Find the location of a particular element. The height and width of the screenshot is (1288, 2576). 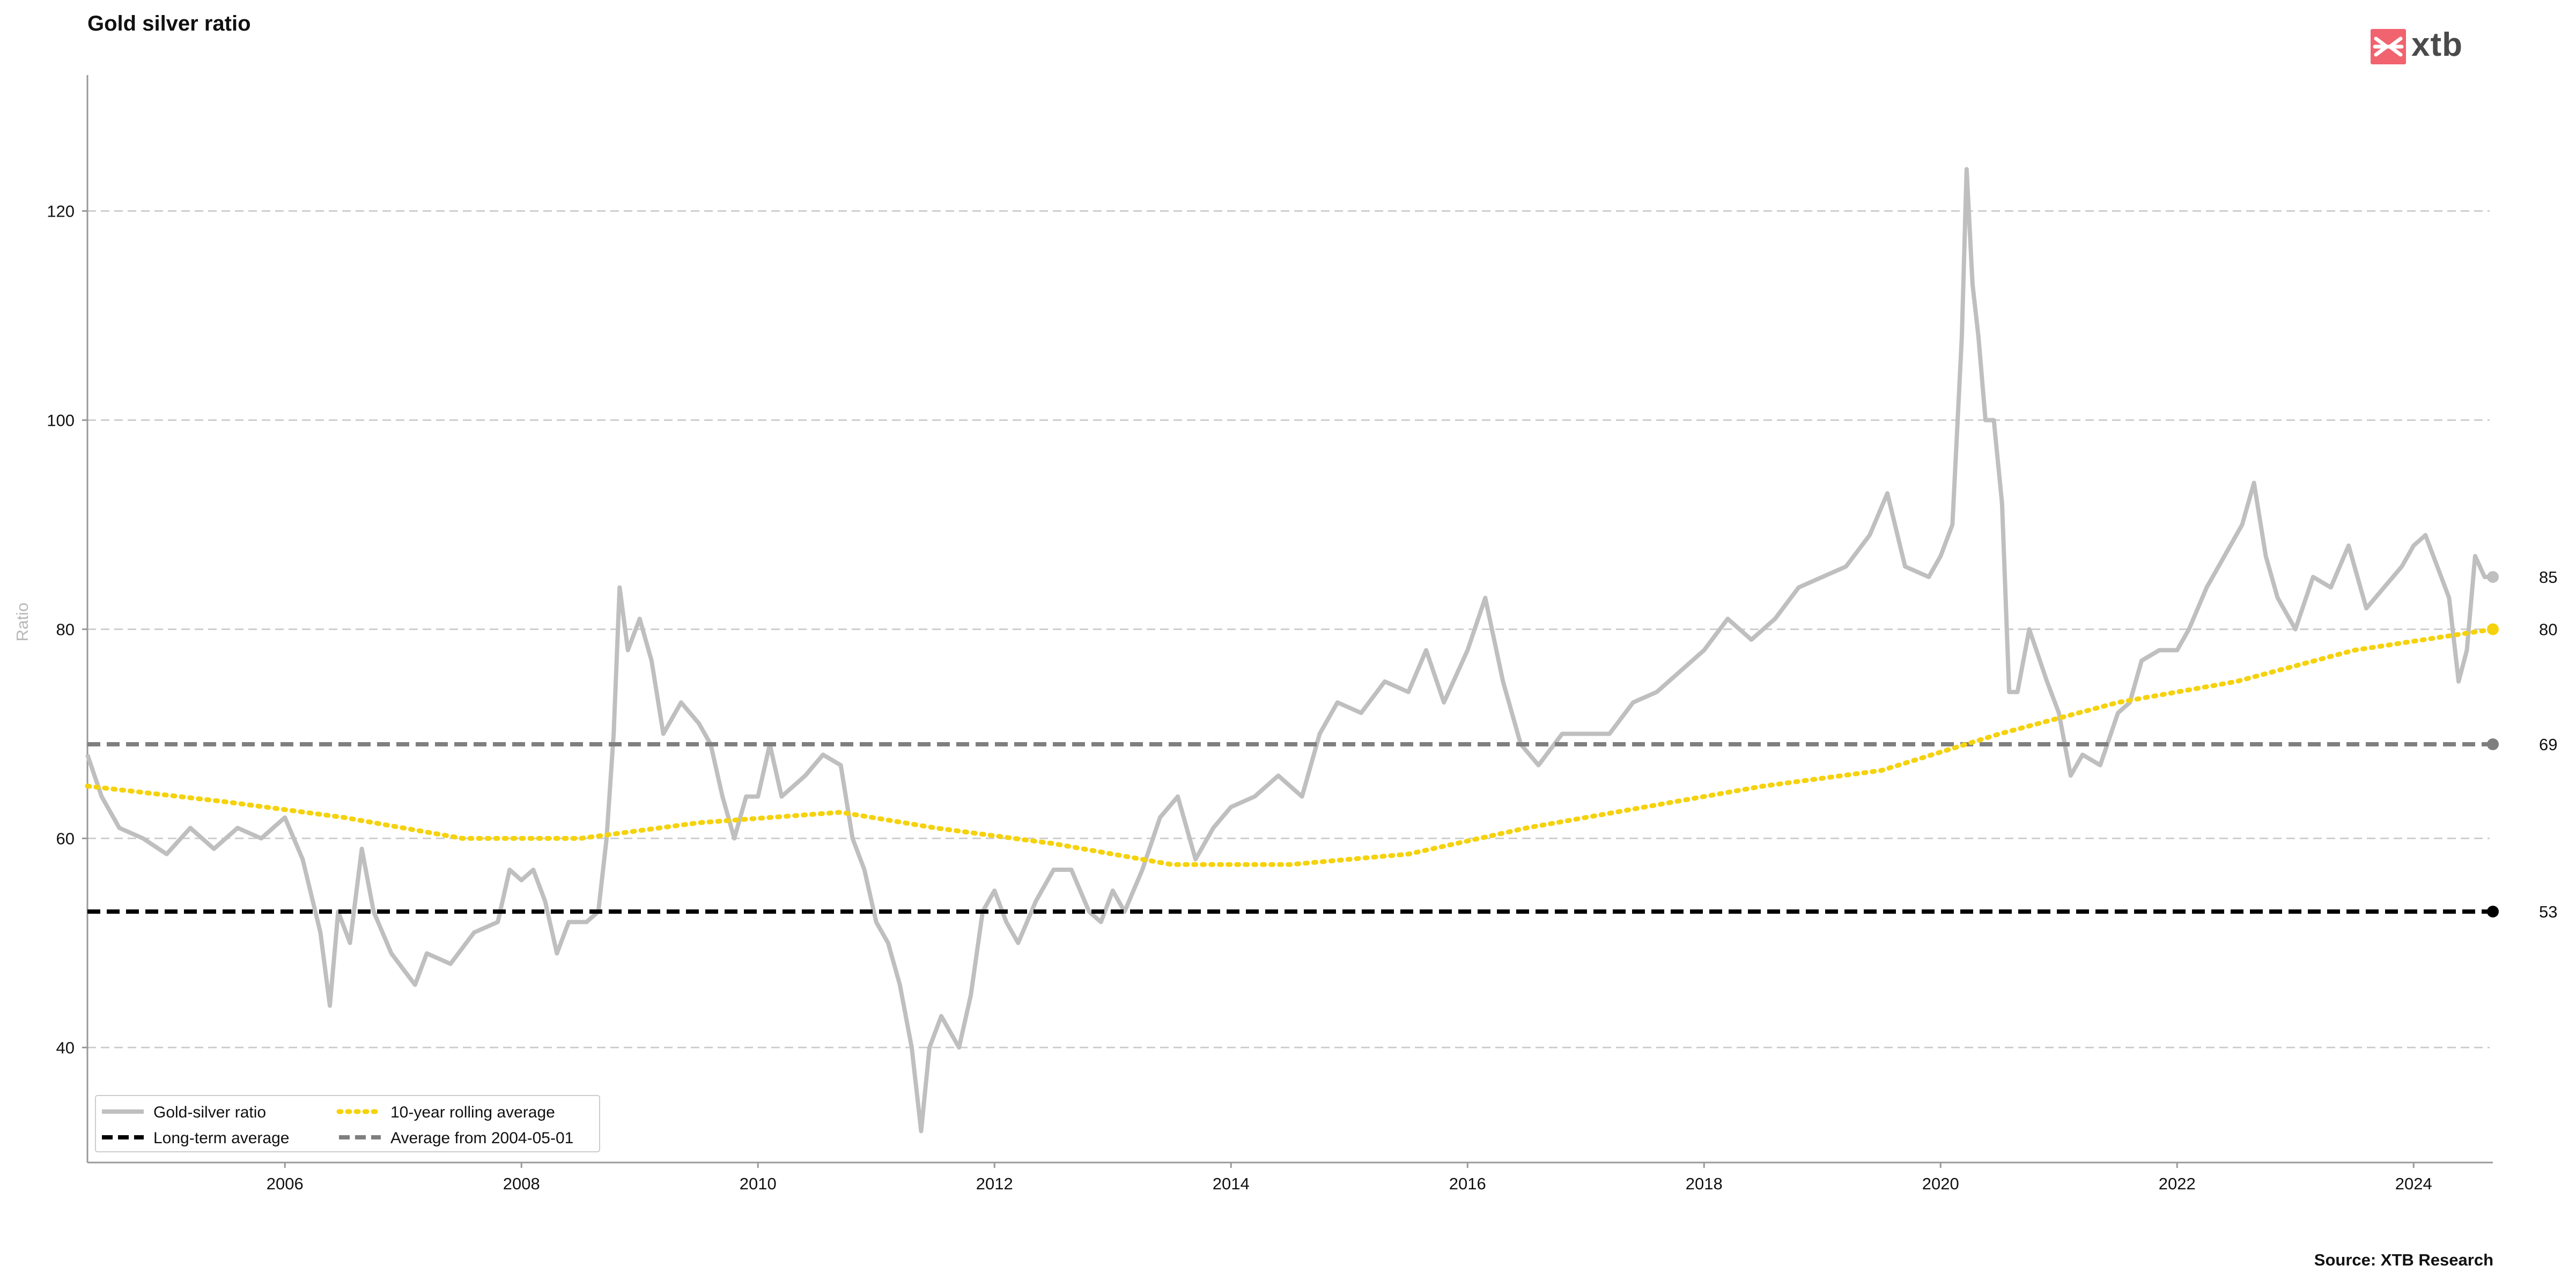

xtb-logo-mark-icon is located at coordinates (2388, 46).